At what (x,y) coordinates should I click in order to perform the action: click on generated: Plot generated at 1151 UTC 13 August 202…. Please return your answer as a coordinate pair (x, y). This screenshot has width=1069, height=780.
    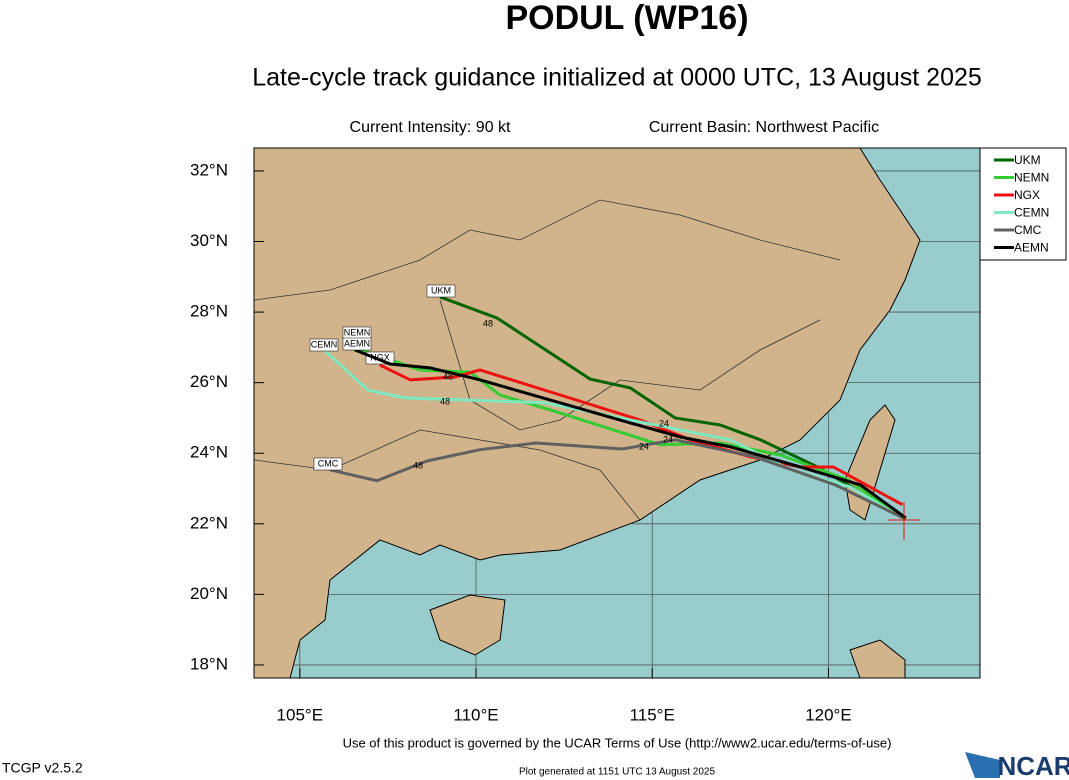
    Looking at the image, I should click on (617, 772).